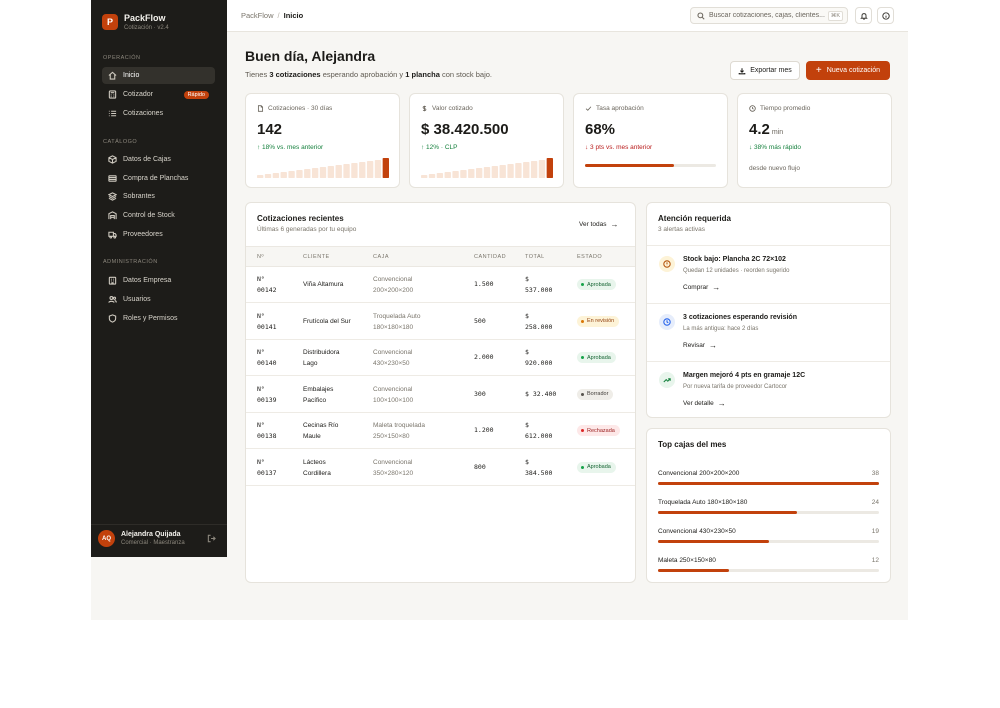  What do you see at coordinates (596, 284) in the screenshot?
I see `status-badge: Aprobada` at bounding box center [596, 284].